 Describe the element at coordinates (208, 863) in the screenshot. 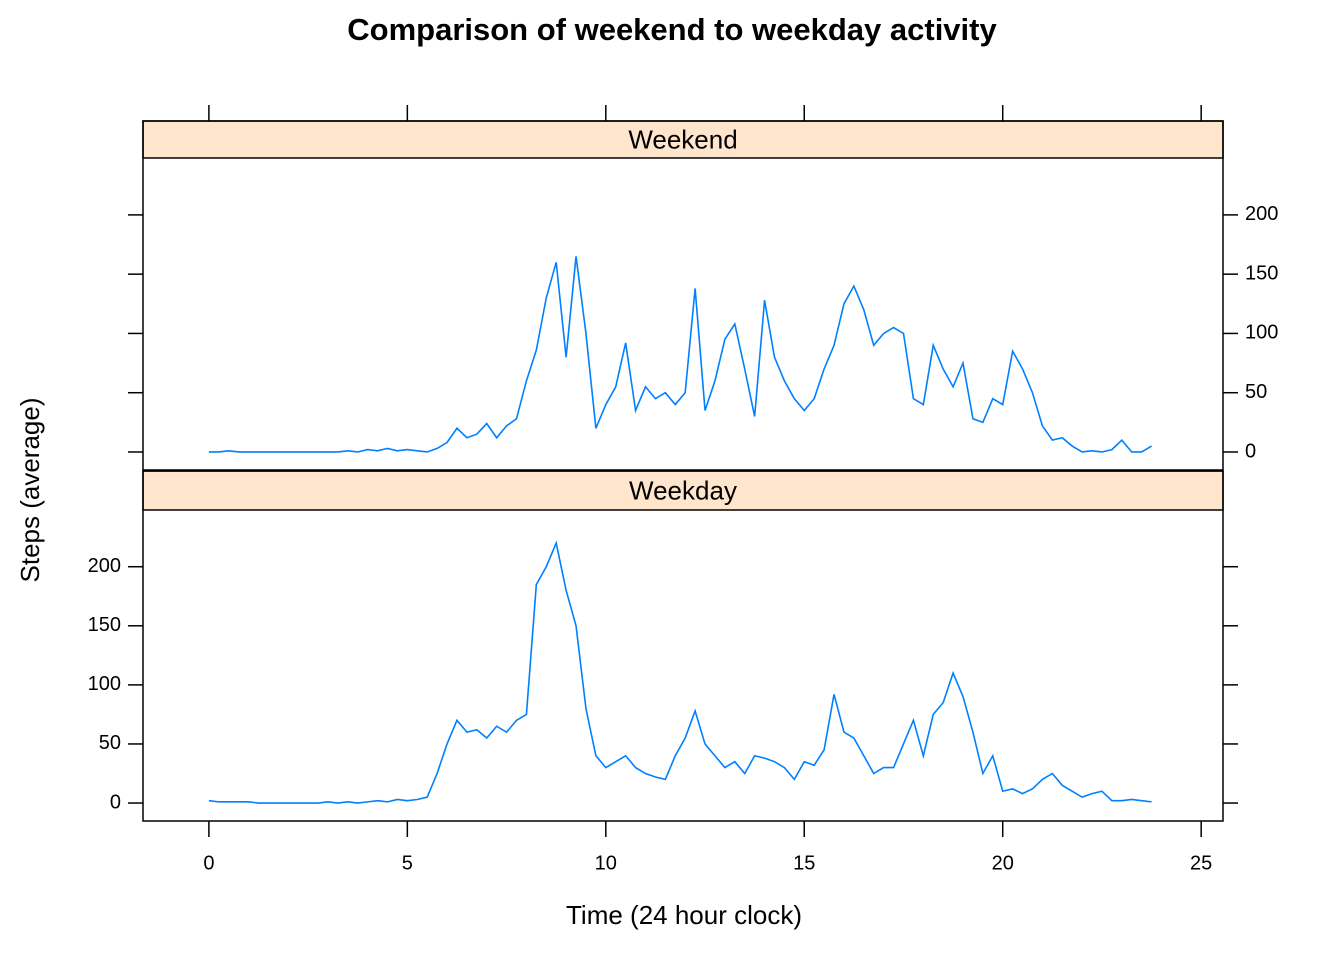

I see `x-tick-label: 0` at that location.